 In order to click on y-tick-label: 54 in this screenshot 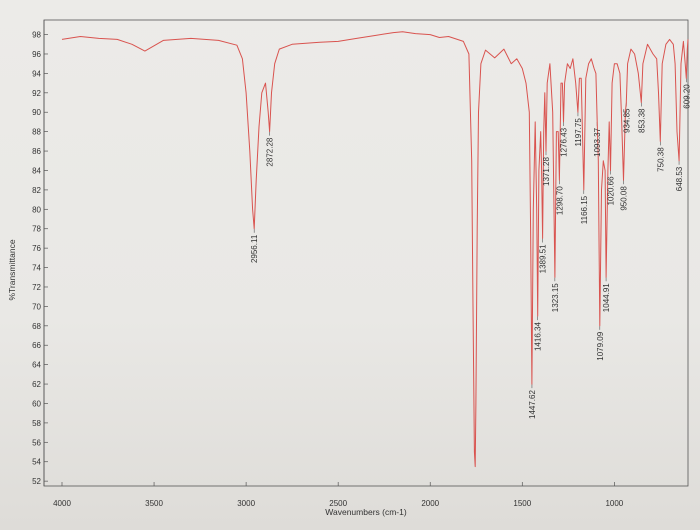, I will do `click(36, 462)`.